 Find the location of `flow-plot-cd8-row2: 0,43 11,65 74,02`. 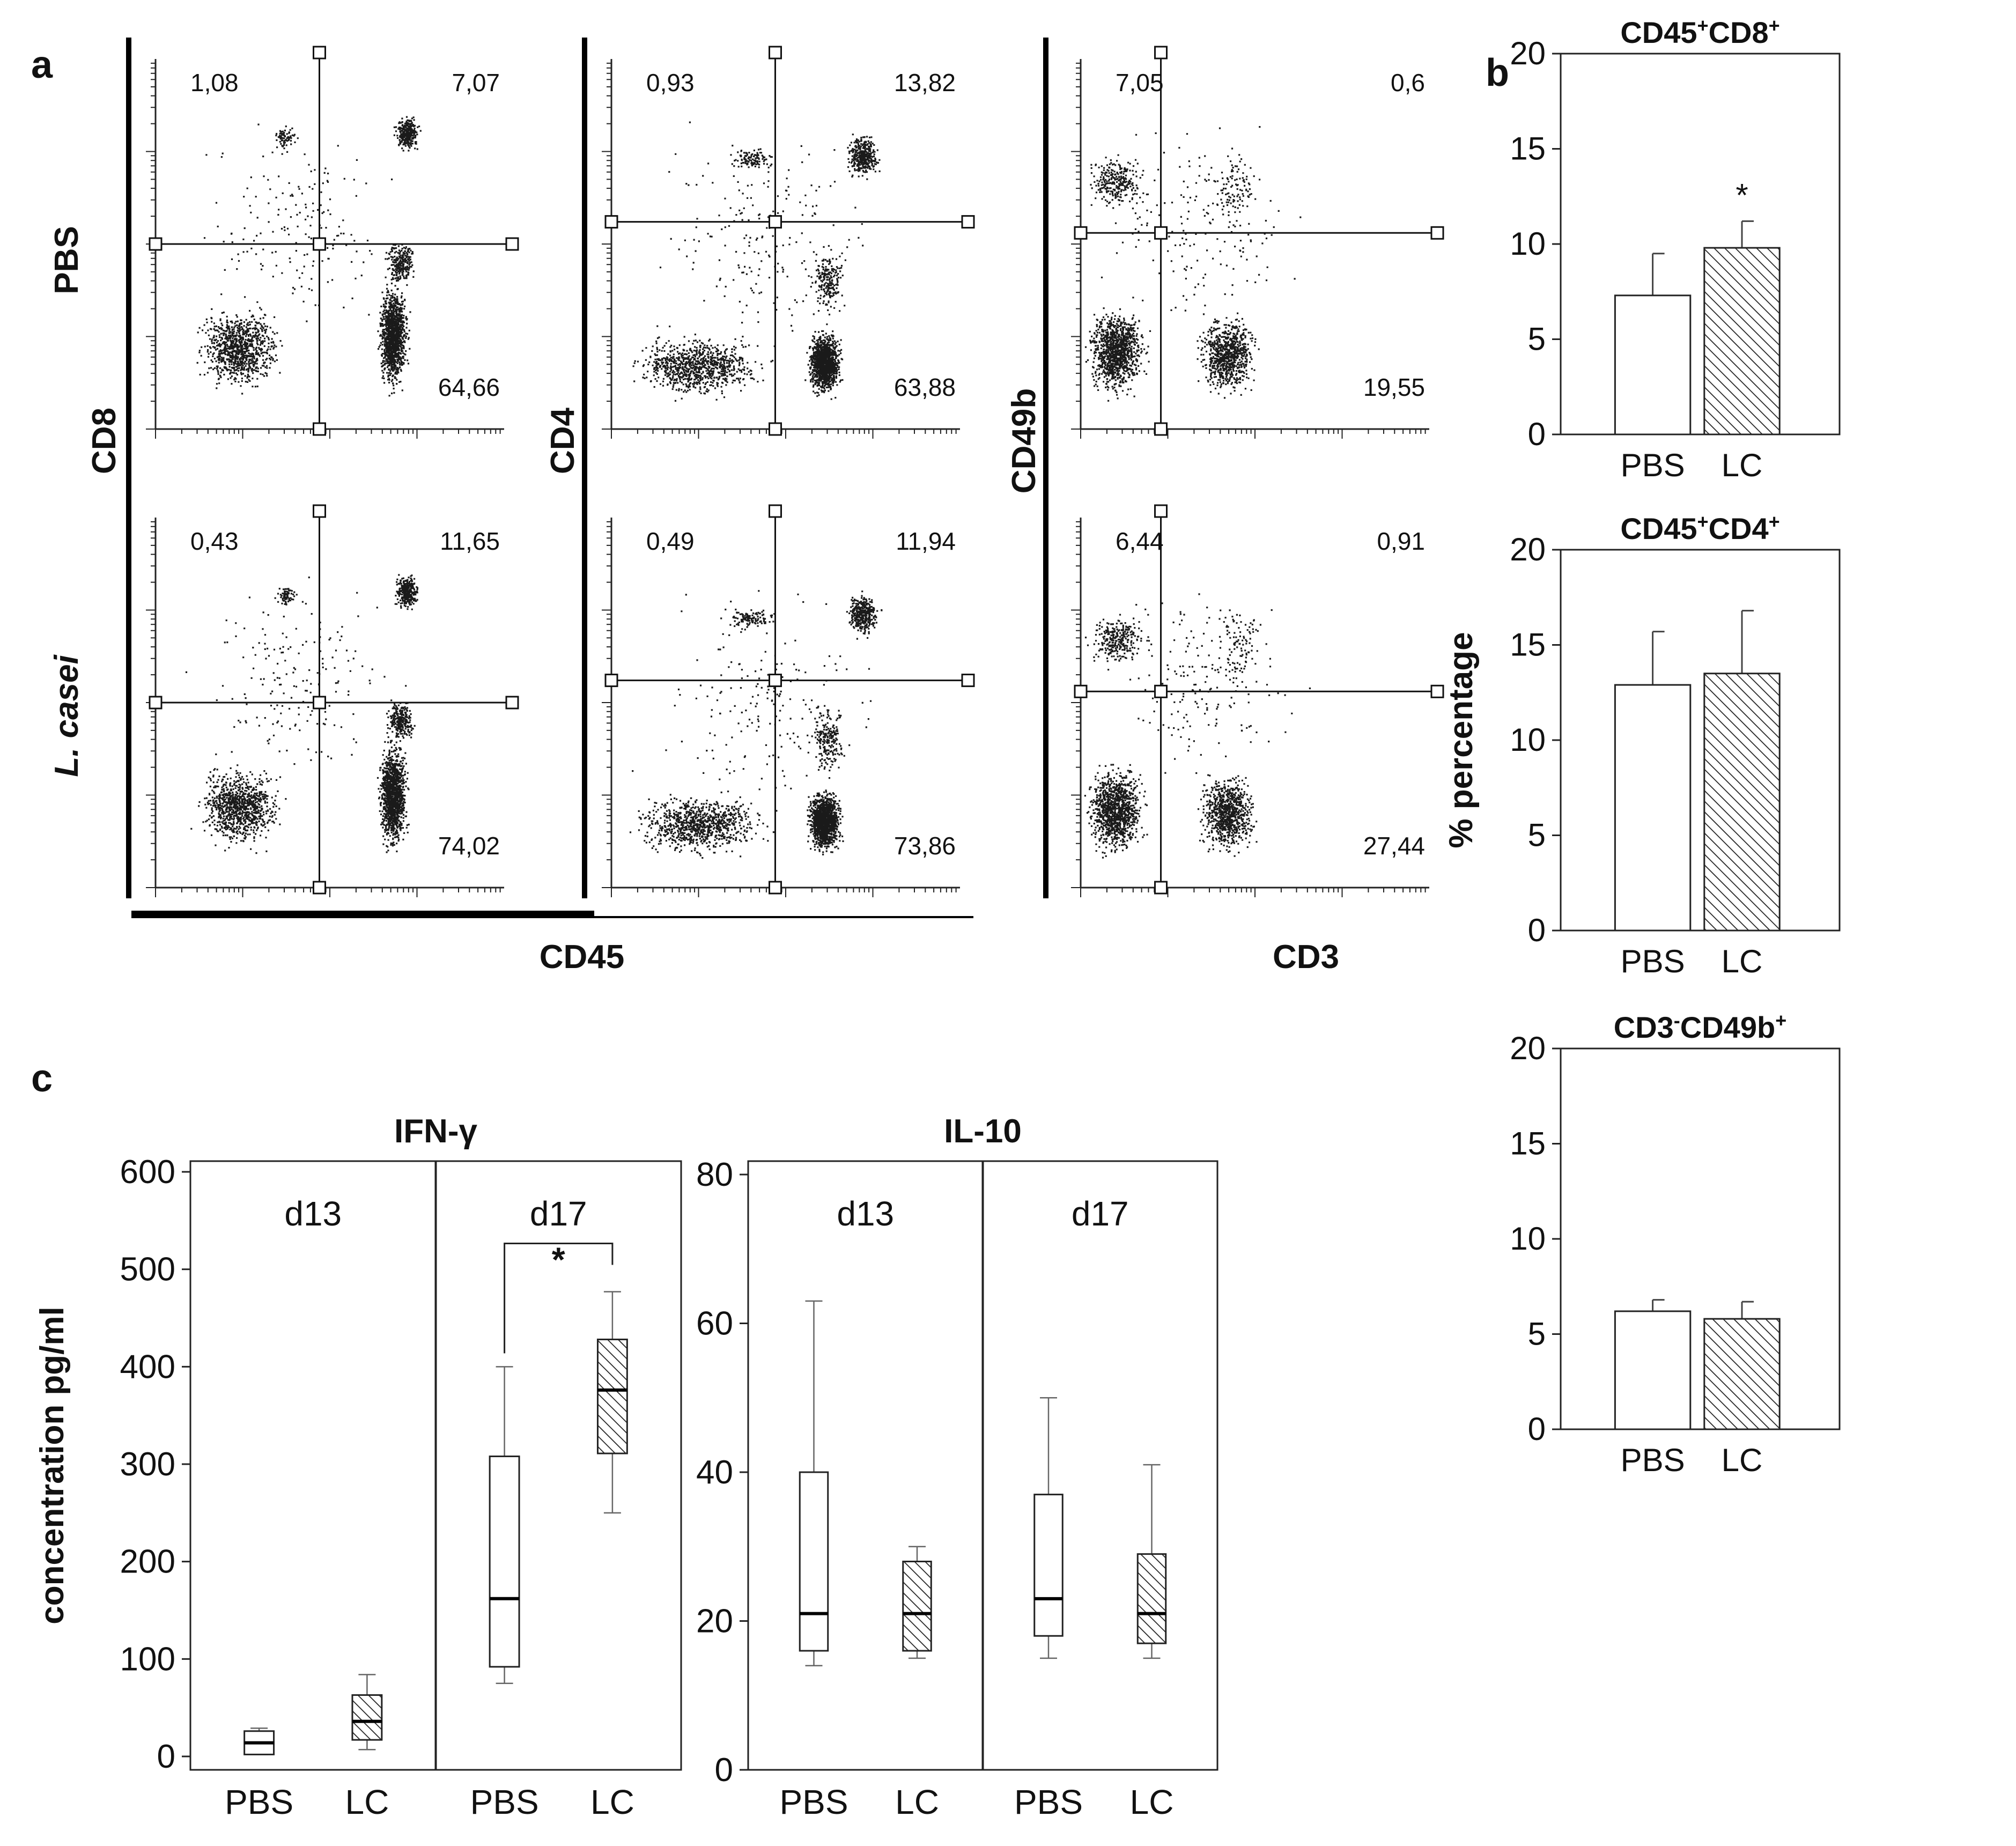

flow-plot-cd8-row2: 0,43 11,65 74,02 is located at coordinates (332, 700).